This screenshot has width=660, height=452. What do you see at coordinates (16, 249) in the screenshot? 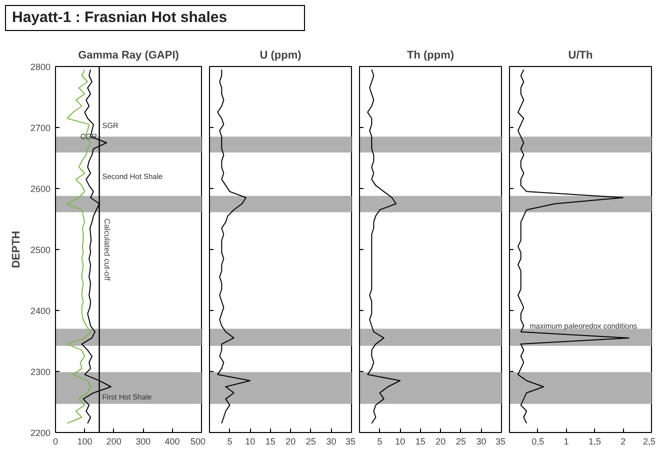
I see `y-axis-title: DEPTH` at bounding box center [16, 249].